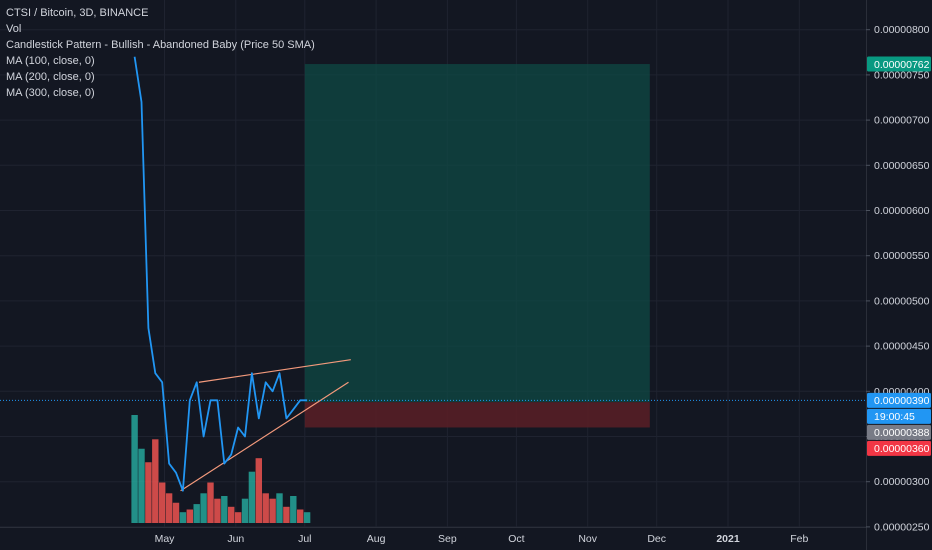 Image resolution: width=932 pixels, height=550 pixels. Describe the element at coordinates (165, 539) in the screenshot. I see `x-tick-label: May` at that location.